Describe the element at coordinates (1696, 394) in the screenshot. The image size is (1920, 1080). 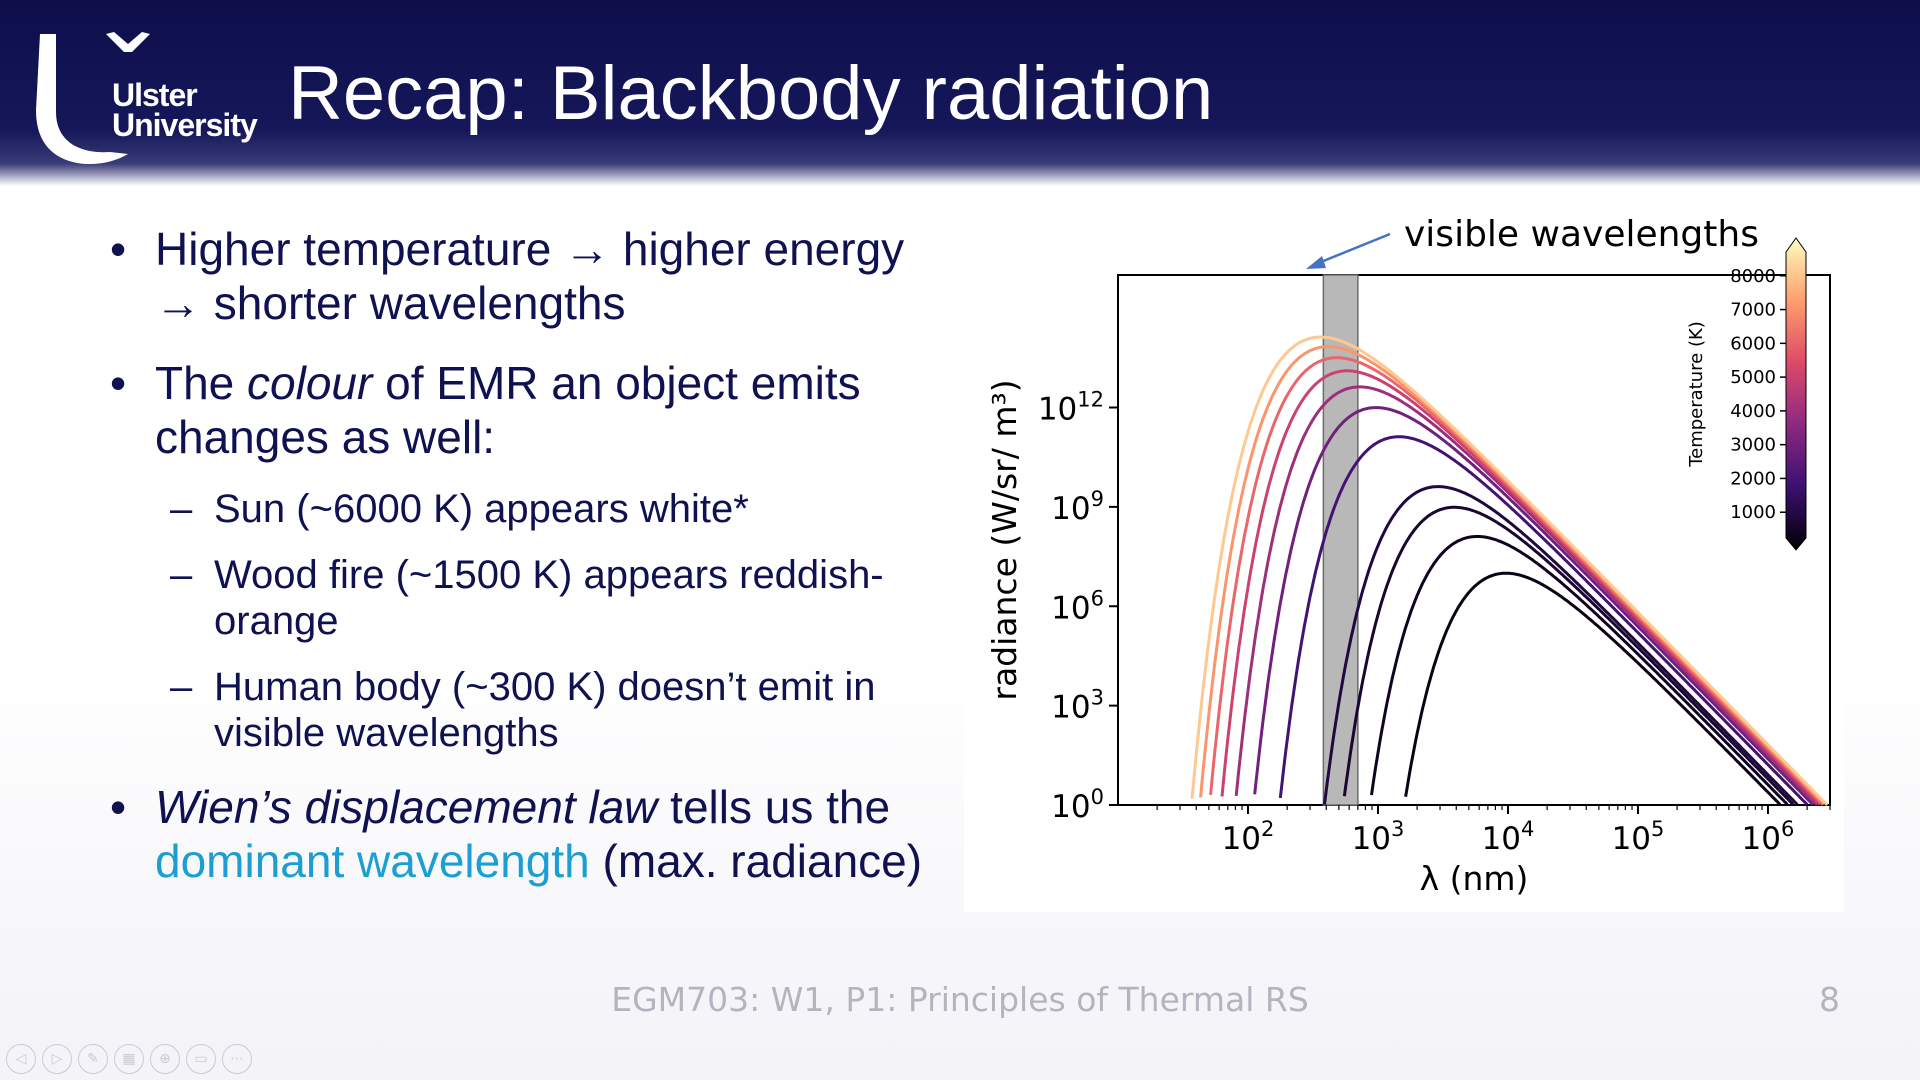
I see `colorbar-label: Temperature (K)` at that location.